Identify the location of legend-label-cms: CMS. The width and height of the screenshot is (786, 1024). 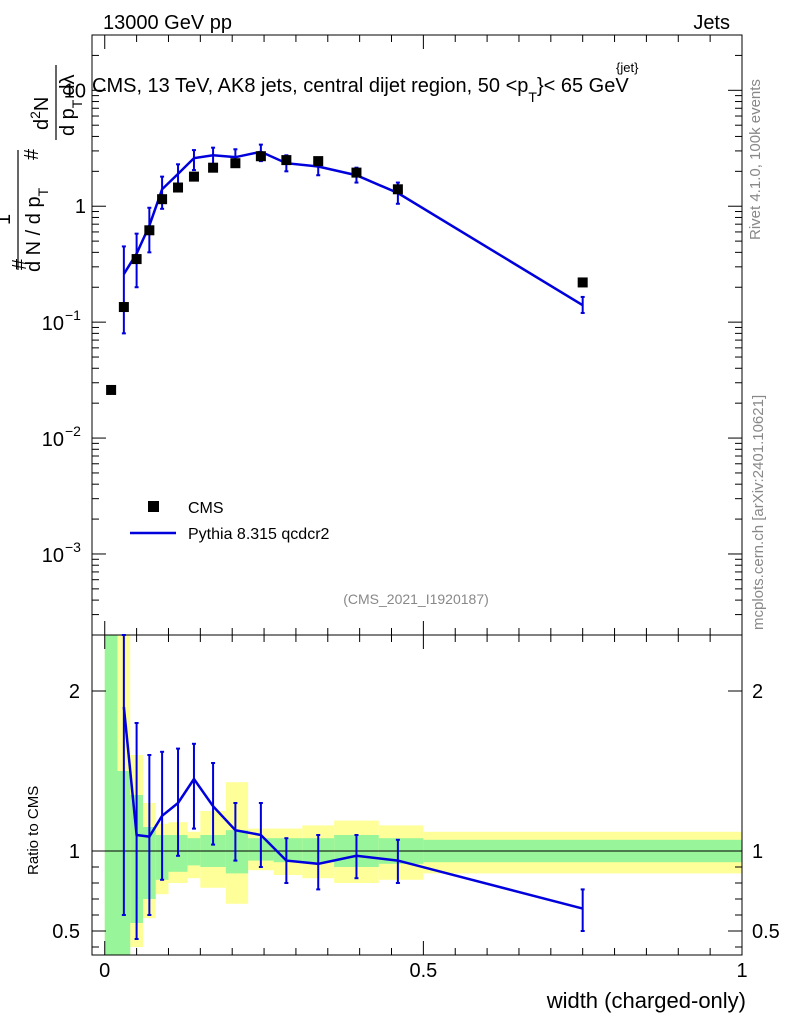
(206, 508).